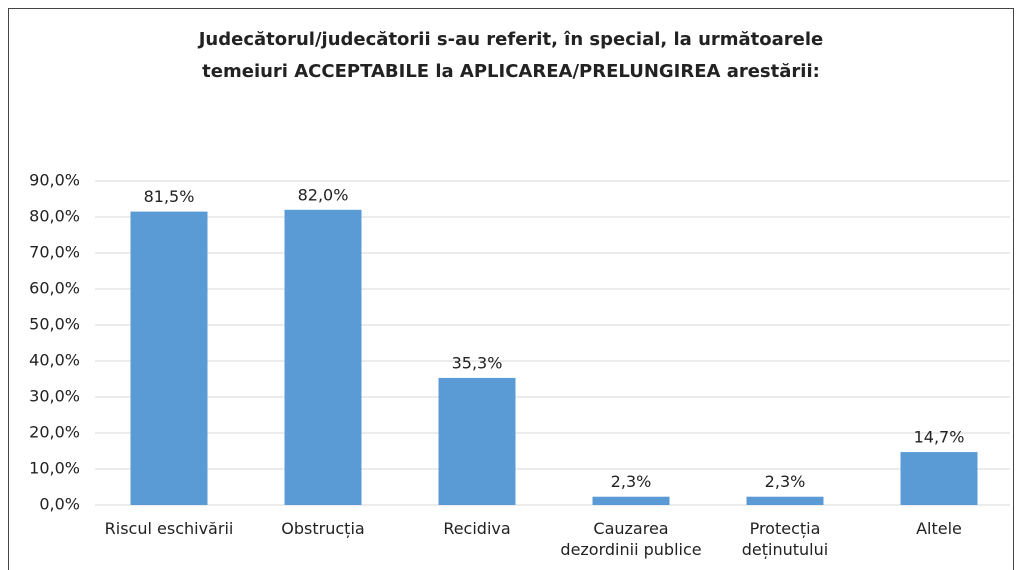 The width and height of the screenshot is (1022, 570). Describe the element at coordinates (59, 504) in the screenshot. I see `y-tick-label: 0,0%` at that location.